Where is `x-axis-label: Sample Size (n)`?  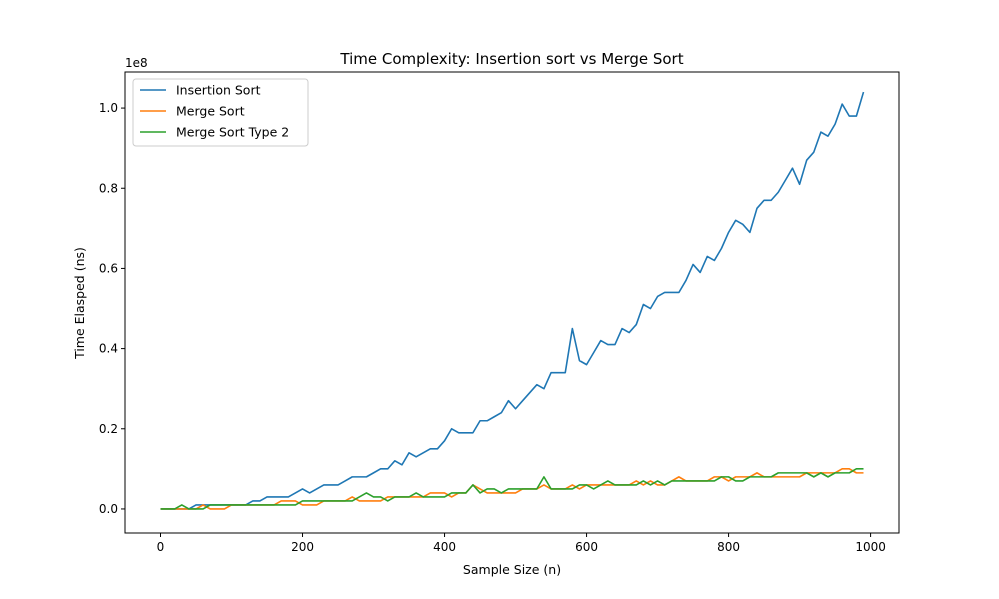
x-axis-label: Sample Size (n) is located at coordinates (512, 569).